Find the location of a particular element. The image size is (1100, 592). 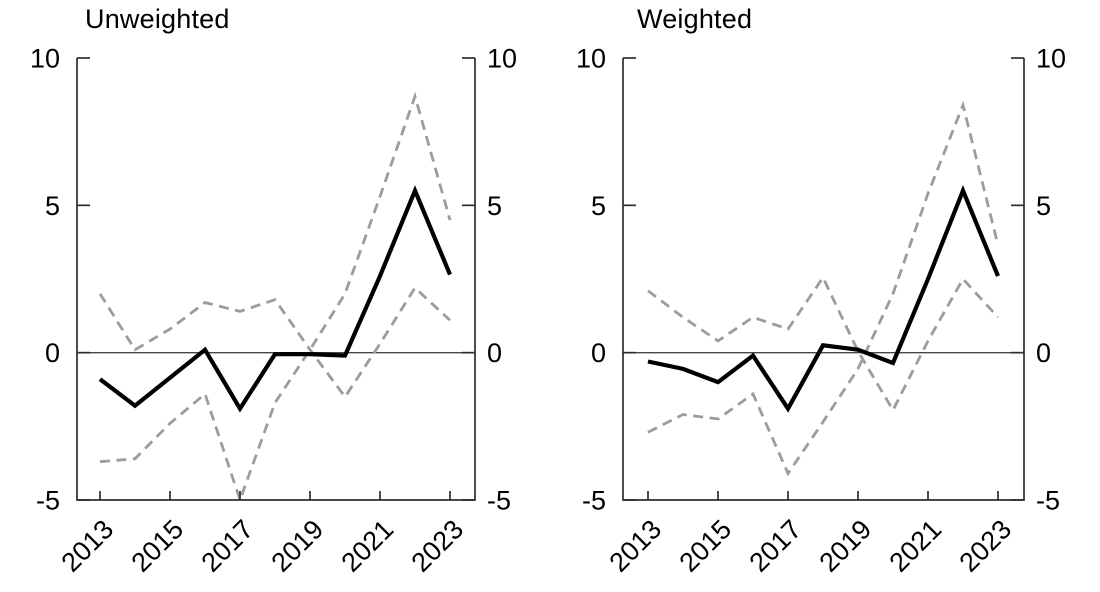

chart-title-unweighted: Unweighted is located at coordinates (157, 19).